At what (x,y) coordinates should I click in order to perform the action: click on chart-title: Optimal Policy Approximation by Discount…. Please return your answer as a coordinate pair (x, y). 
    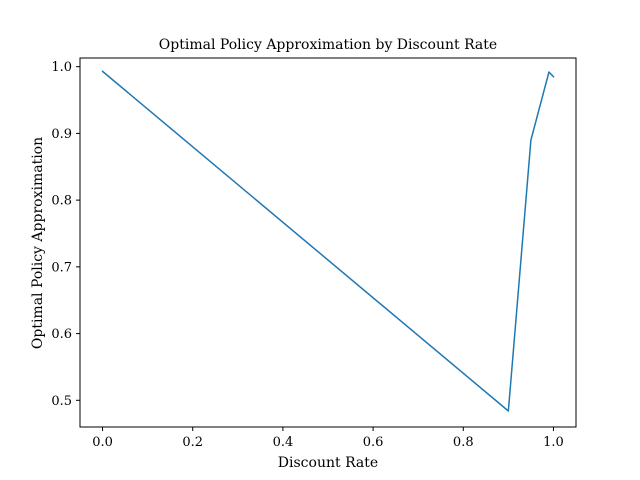
    Looking at the image, I should click on (328, 45).